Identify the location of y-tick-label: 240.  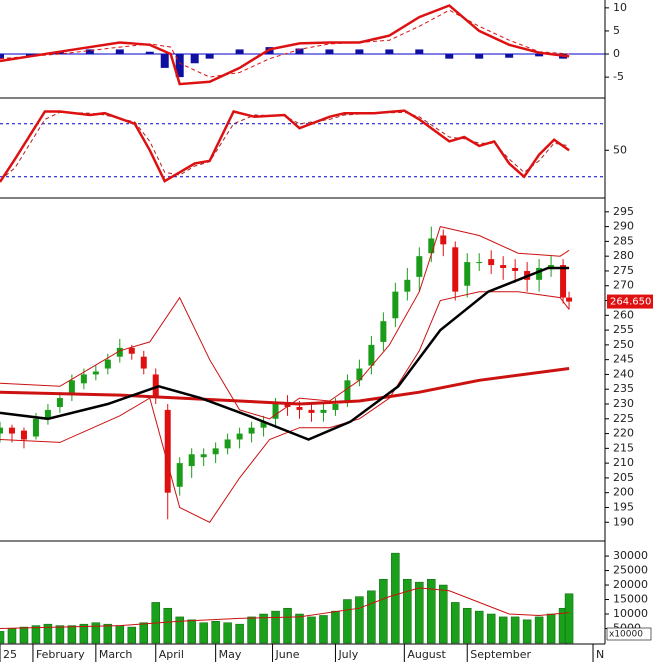
(623, 373).